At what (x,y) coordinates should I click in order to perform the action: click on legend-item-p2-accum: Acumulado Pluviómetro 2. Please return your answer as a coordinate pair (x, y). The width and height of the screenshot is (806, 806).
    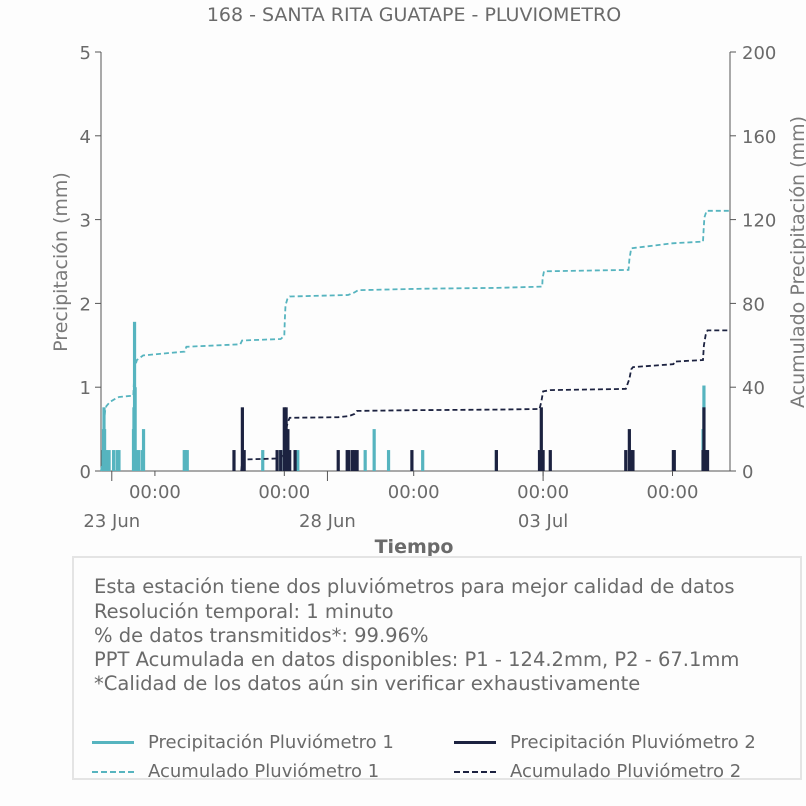
    Looking at the image, I should click on (597, 771).